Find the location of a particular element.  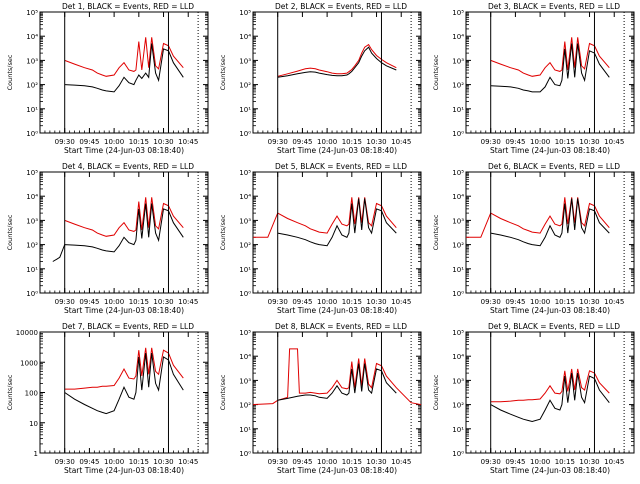

panel-title: Det 4, BLACK = Events, RED = LLD is located at coordinates (128, 166).